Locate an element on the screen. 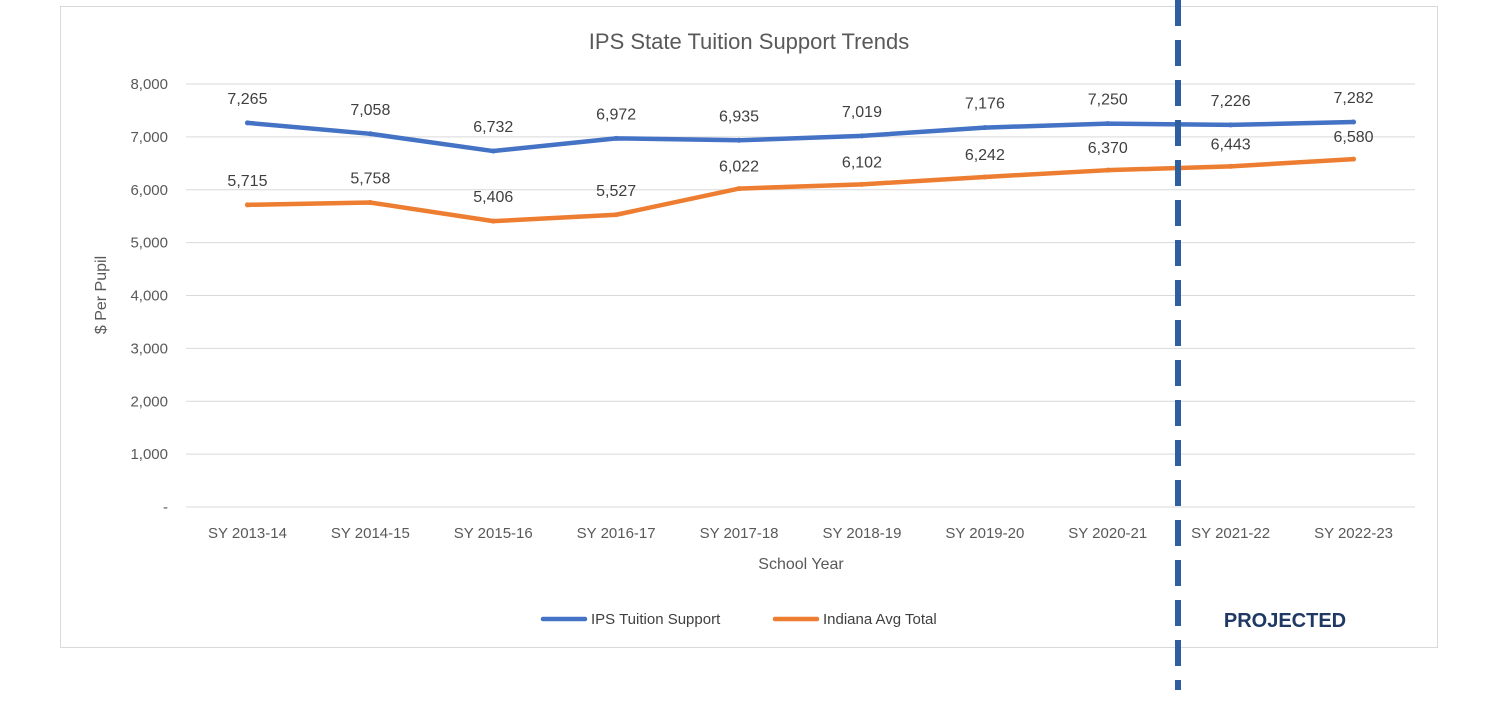 This screenshot has height=712, width=1500. data-label: 5,406 is located at coordinates (493, 197).